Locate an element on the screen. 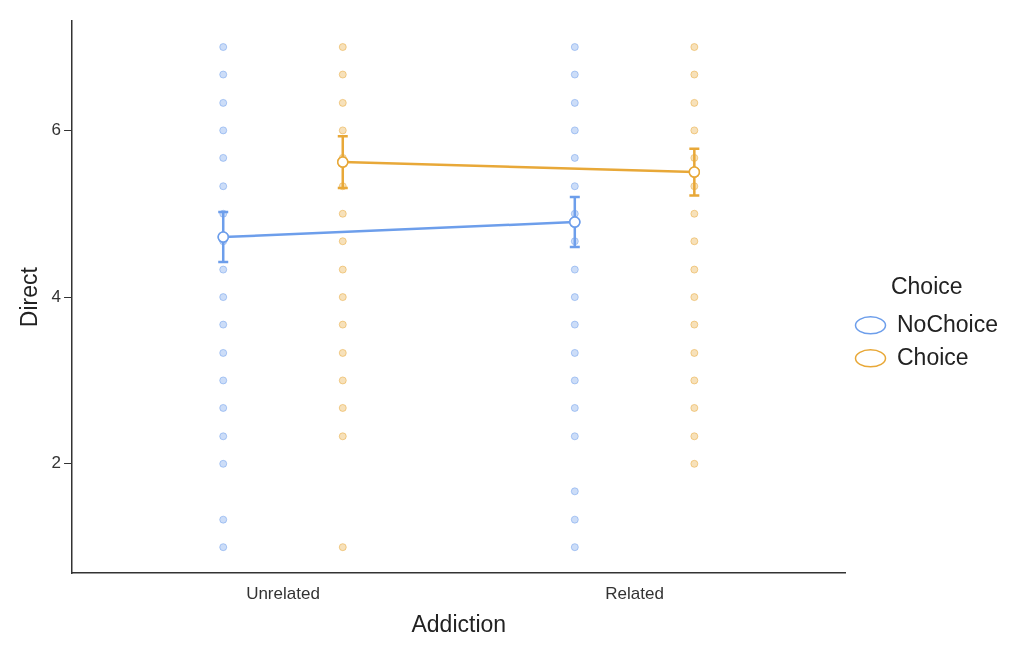  x-axis-title: Addiction is located at coordinates (459, 623).